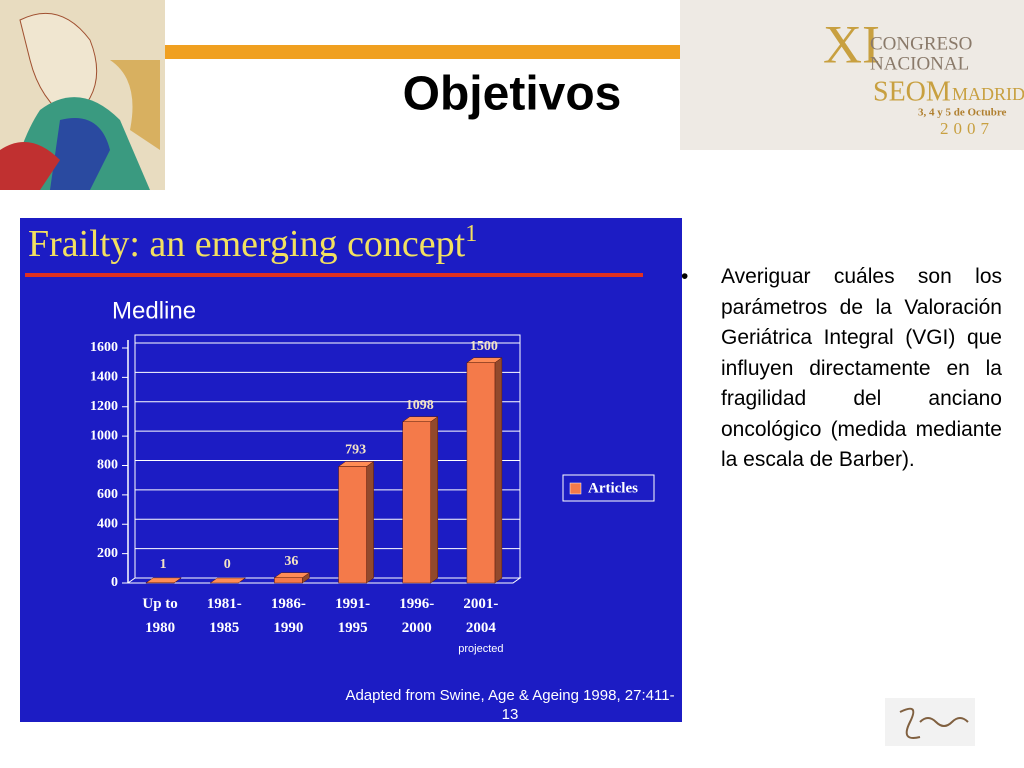 The image size is (1024, 768). I want to click on logo-roman: XI, so click(851, 44).